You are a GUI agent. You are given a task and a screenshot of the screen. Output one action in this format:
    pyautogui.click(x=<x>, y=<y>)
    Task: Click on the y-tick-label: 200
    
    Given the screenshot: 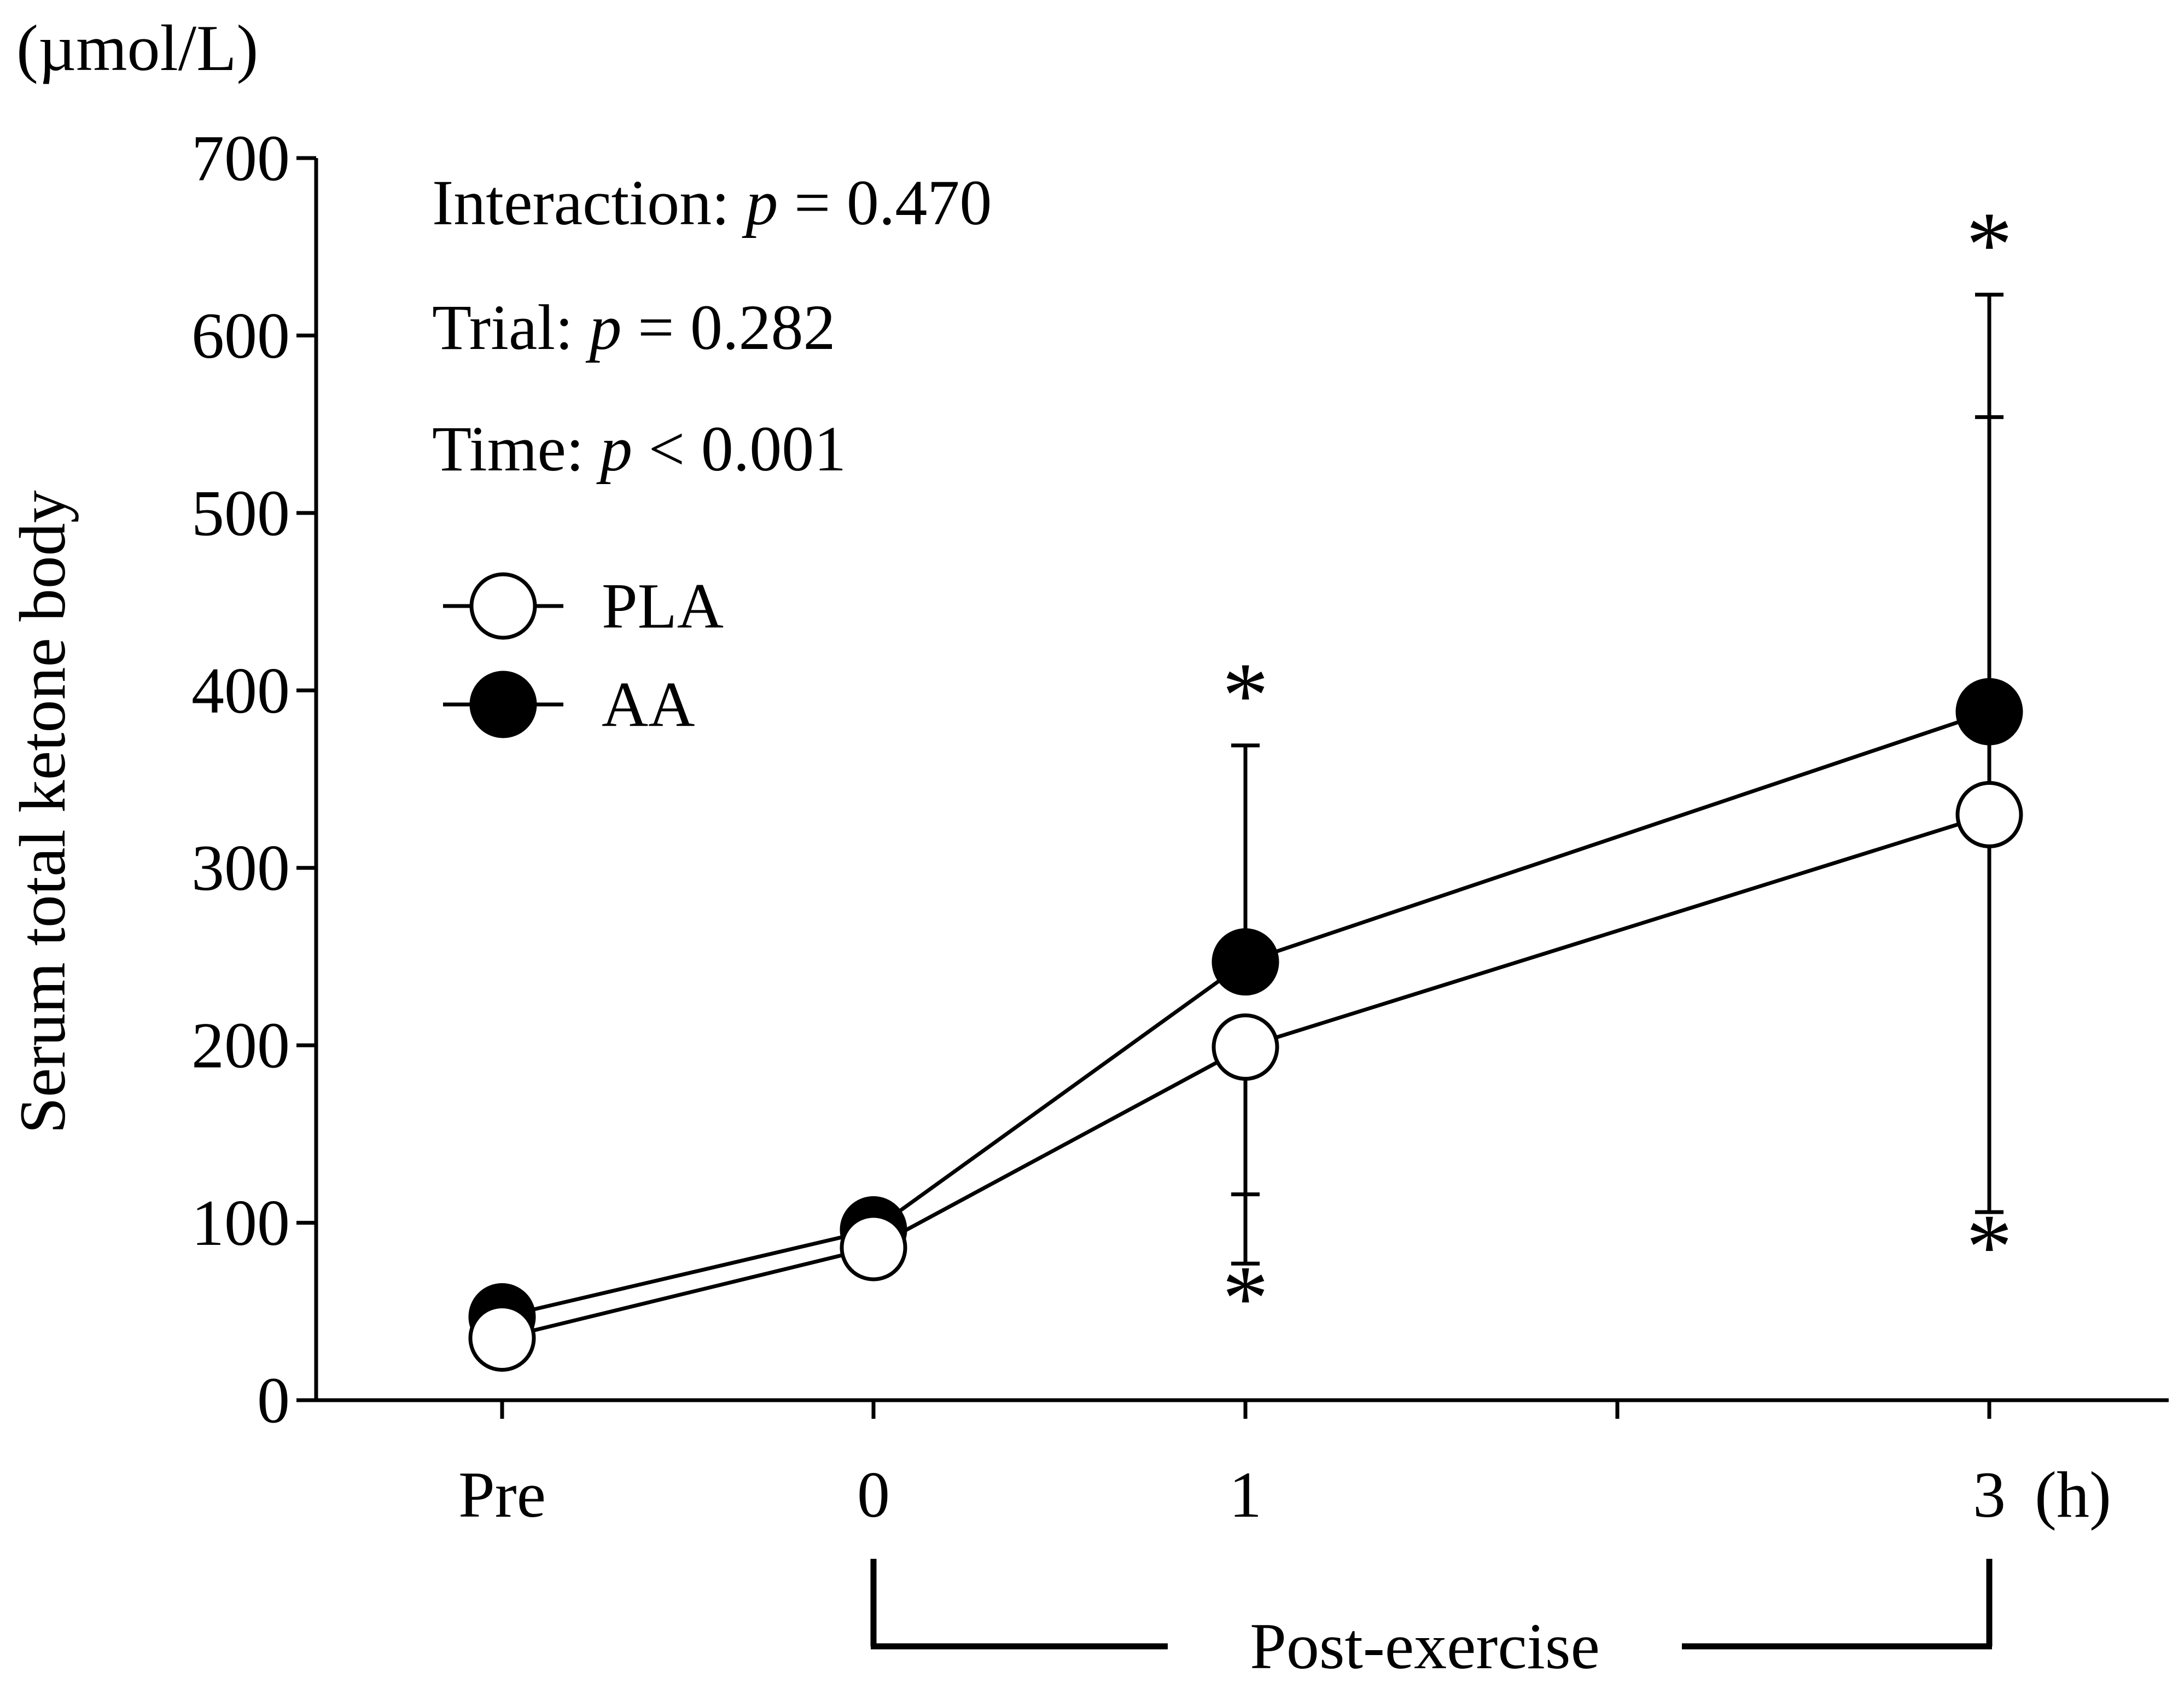 What is the action you would take?
    pyautogui.click(x=240, y=1045)
    